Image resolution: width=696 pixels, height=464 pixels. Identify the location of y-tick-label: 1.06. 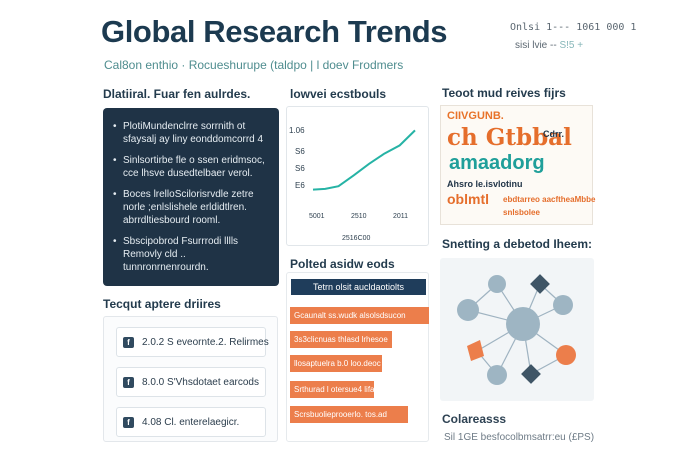
(297, 130).